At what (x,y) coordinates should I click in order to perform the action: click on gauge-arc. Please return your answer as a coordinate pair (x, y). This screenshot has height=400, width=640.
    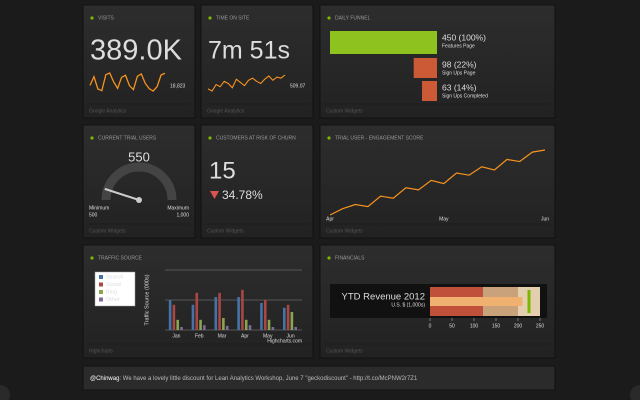
    Looking at the image, I should click on (139, 181).